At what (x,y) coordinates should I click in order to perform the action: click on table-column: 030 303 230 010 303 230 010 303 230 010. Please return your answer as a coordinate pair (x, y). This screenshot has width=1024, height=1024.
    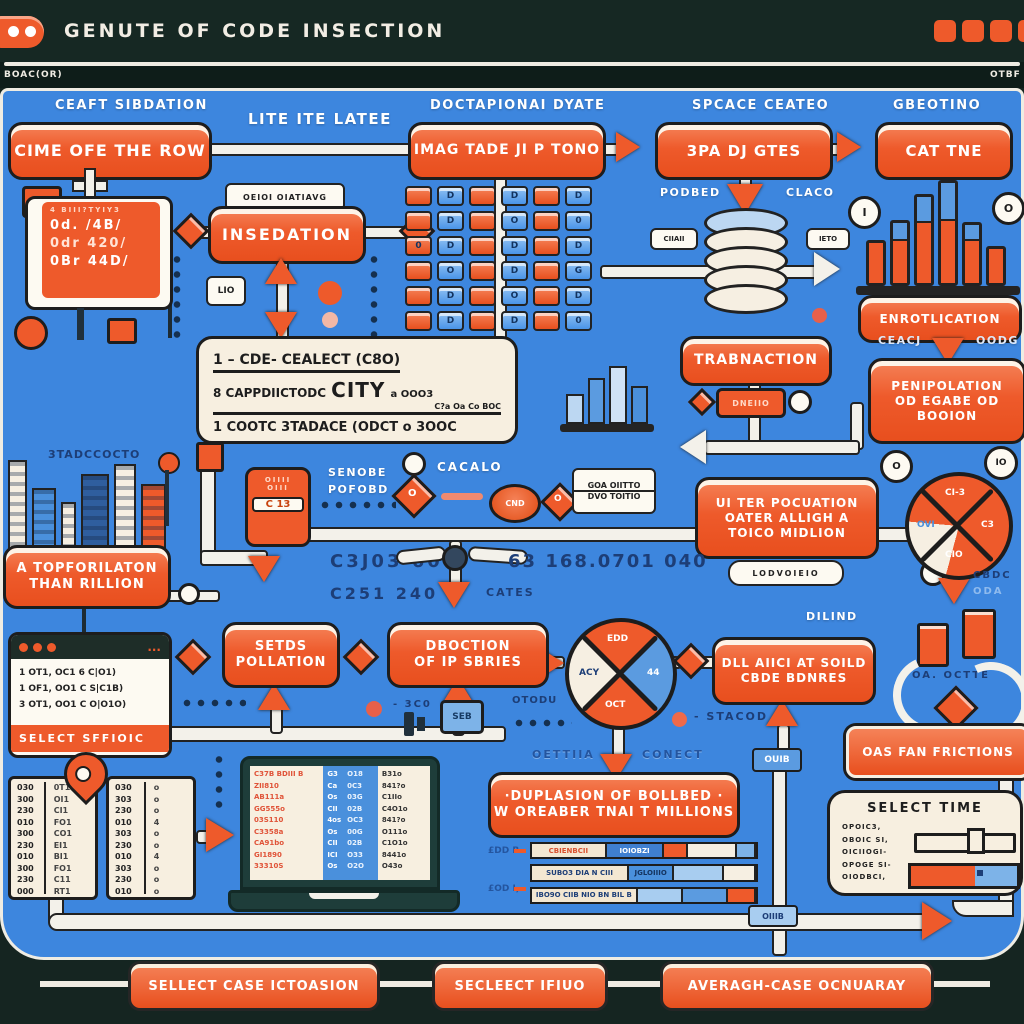
    Looking at the image, I should click on (123, 839).